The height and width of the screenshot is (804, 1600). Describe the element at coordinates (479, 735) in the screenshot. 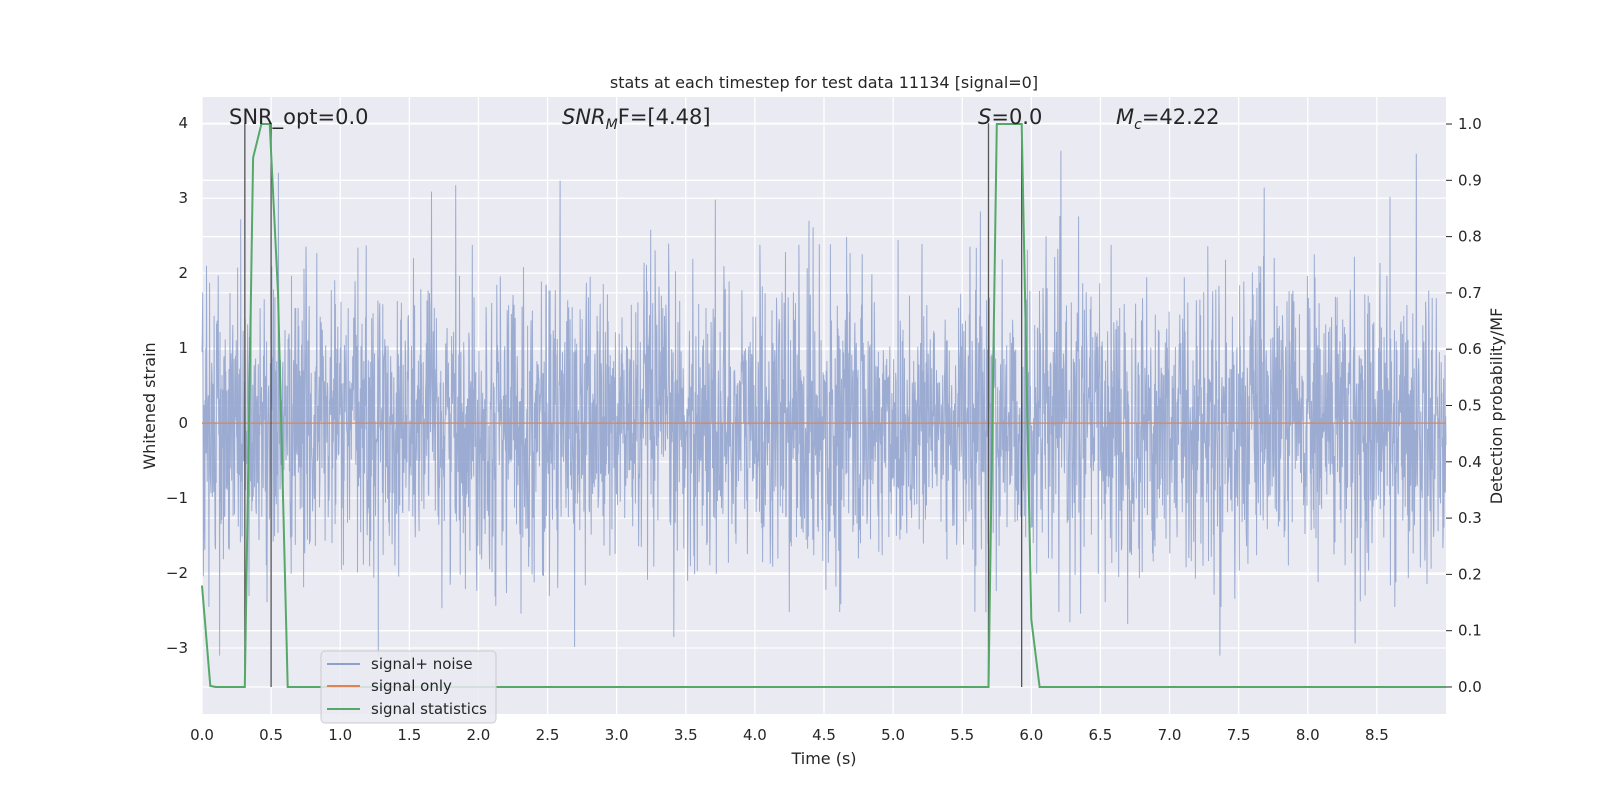

I see `x-tick-label: 2.0` at that location.